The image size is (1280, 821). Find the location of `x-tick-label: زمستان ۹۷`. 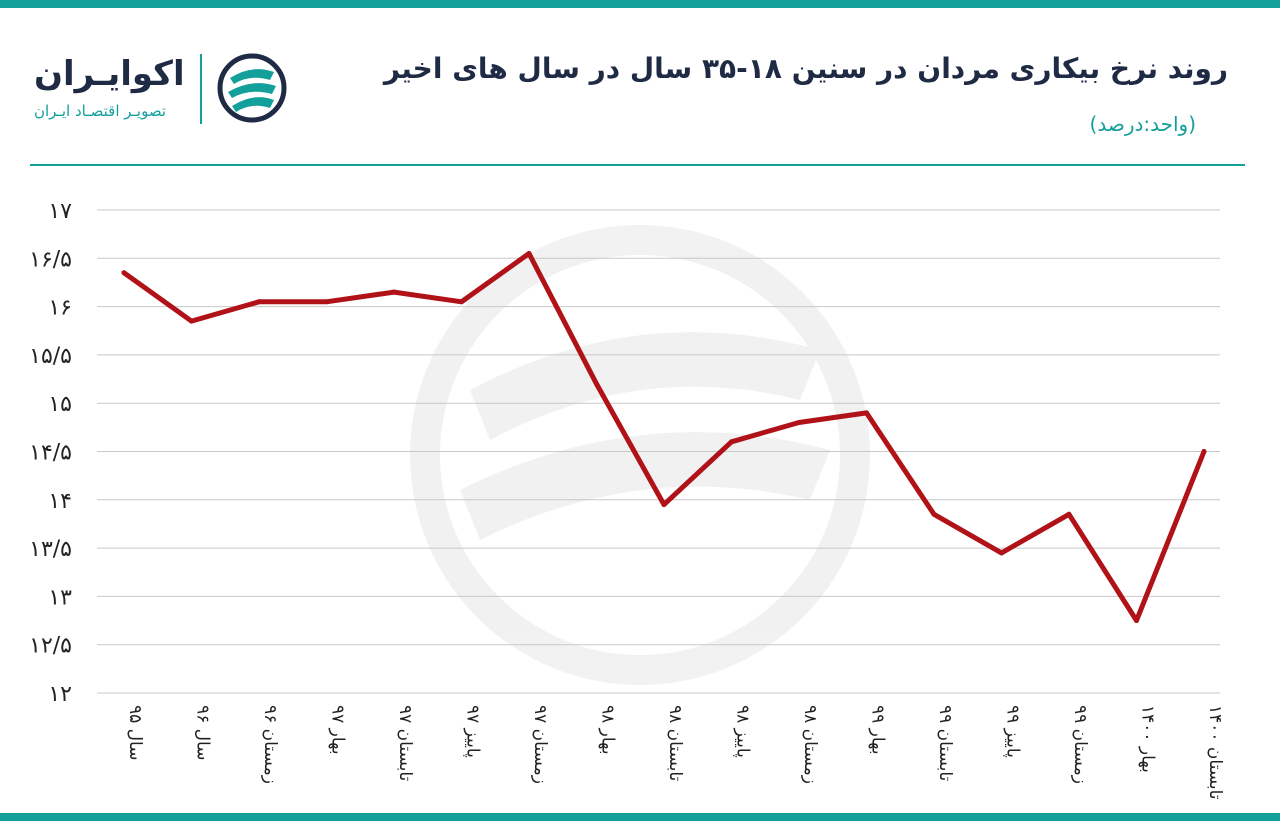

x-tick-label: زمستان ۹۷ is located at coordinates (540, 744).